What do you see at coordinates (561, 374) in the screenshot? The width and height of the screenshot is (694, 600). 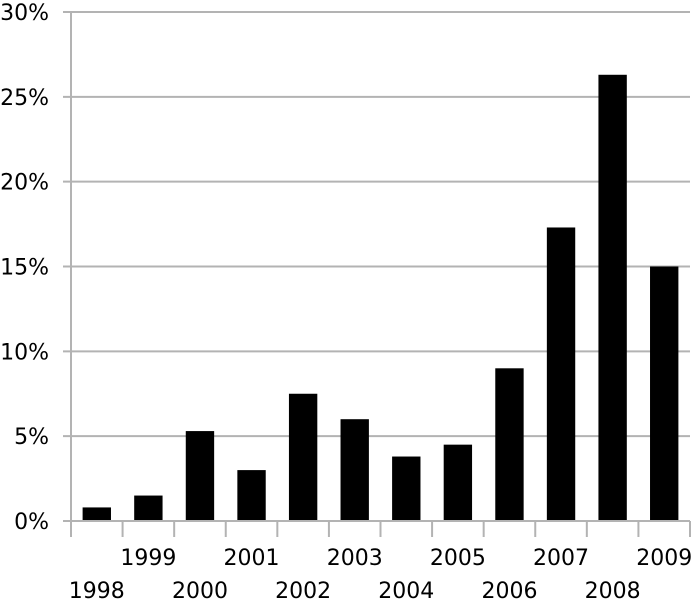 I see `bar-2007` at bounding box center [561, 374].